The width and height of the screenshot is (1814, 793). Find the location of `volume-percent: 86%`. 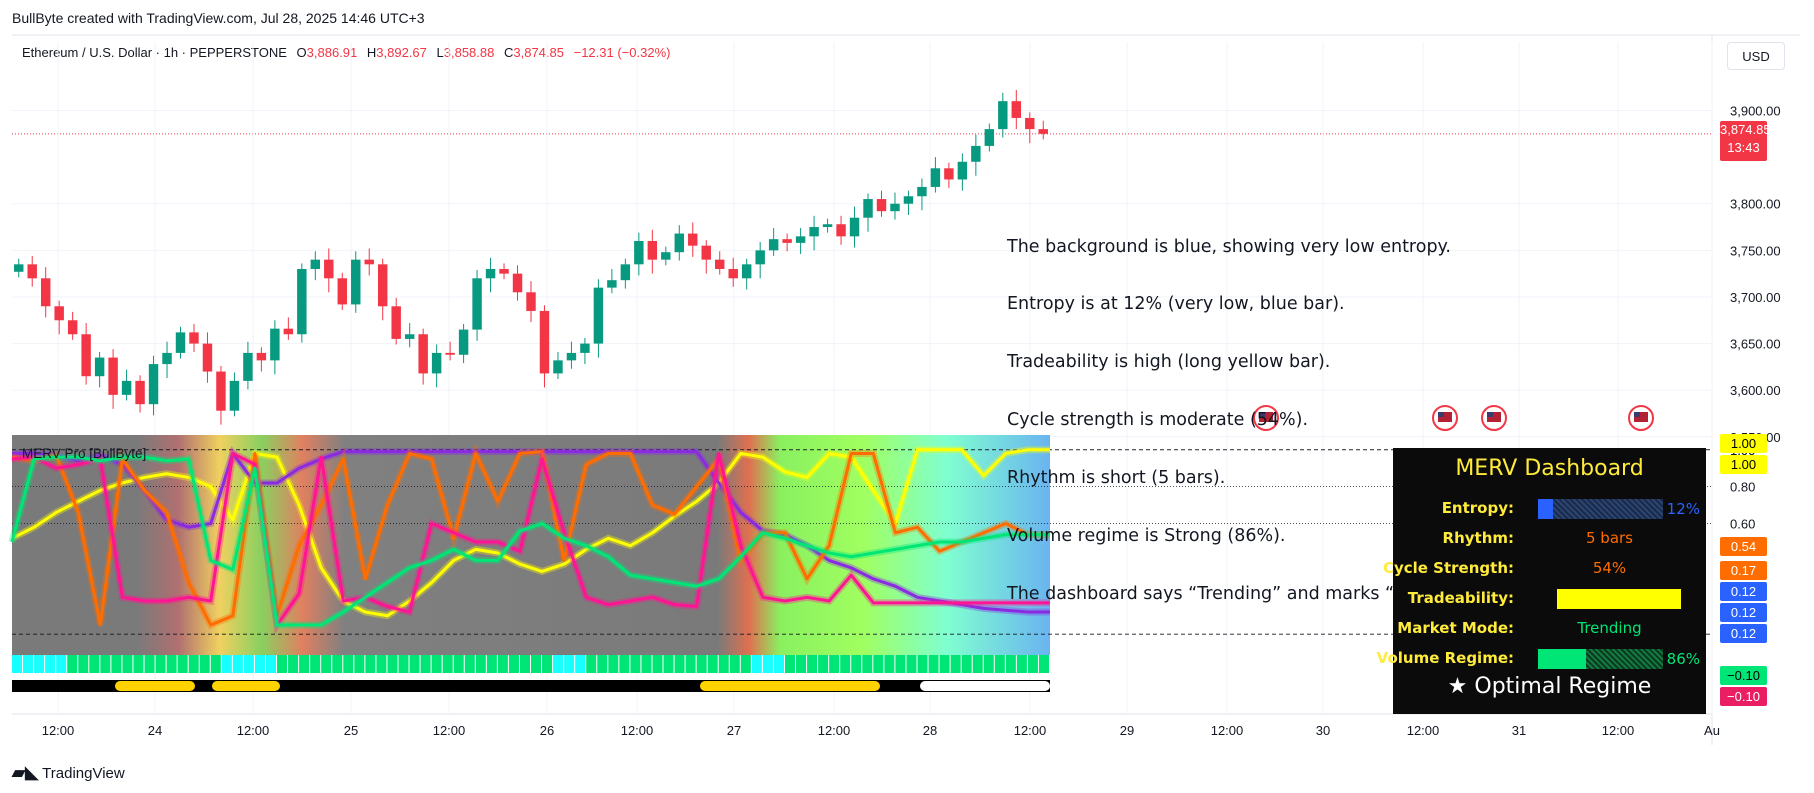

volume-percent: 86% is located at coordinates (1683, 659).